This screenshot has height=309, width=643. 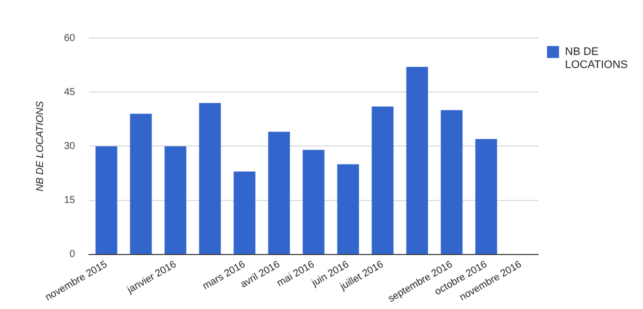 What do you see at coordinates (597, 59) in the screenshot?
I see `legend-label: NB DE LOCATIONS` at bounding box center [597, 59].